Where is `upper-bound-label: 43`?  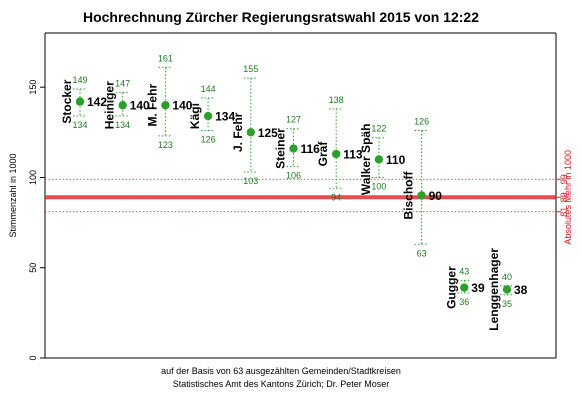 upper-bound-label: 43 is located at coordinates (464, 271).